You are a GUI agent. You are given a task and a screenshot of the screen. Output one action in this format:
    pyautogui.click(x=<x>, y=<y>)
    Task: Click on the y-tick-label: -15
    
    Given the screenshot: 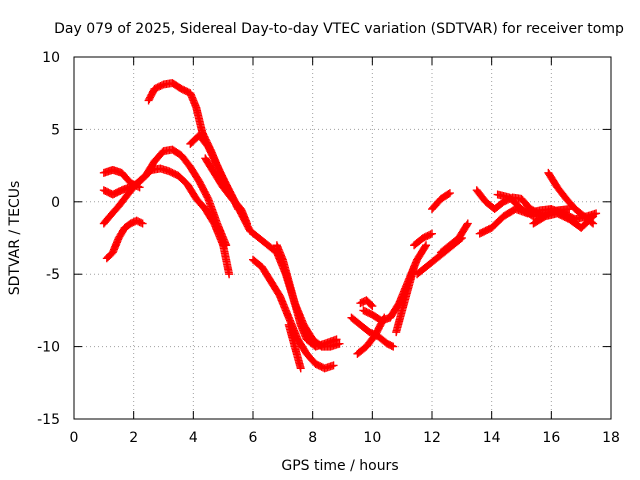 What is the action you would take?
    pyautogui.click(x=48, y=420)
    